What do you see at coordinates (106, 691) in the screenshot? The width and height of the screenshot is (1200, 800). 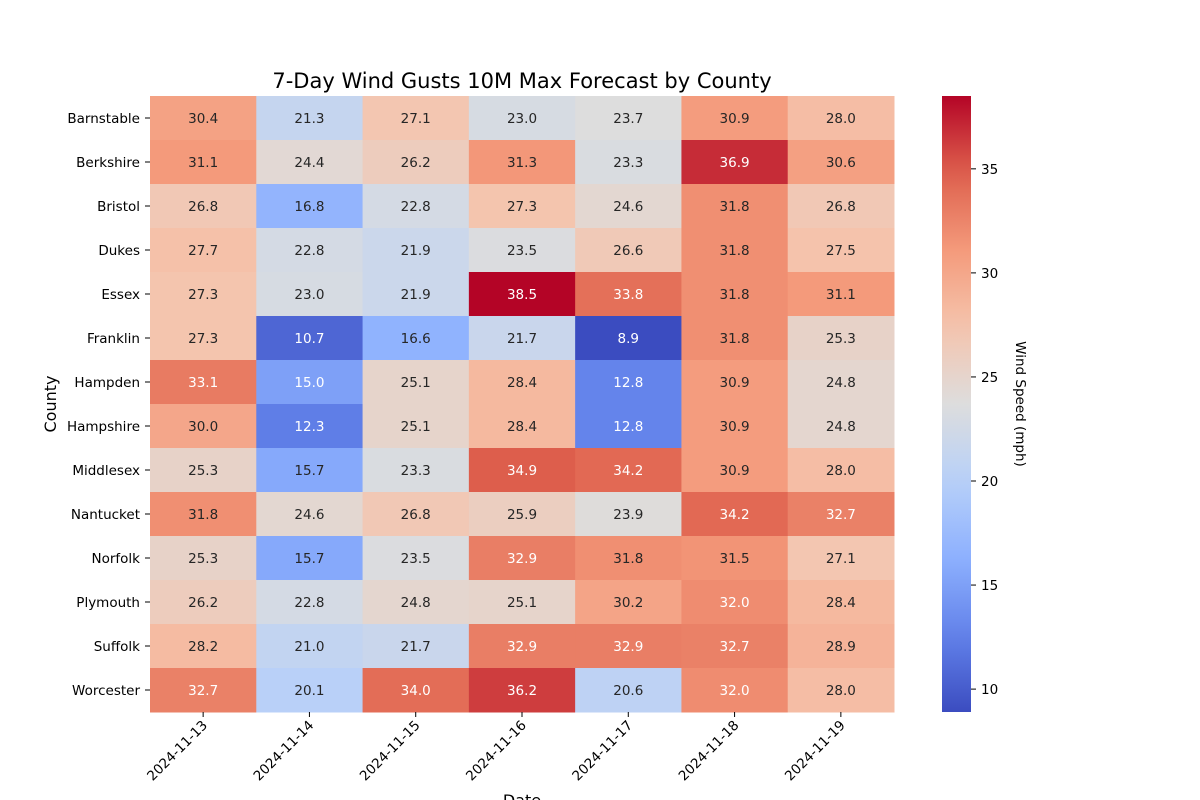 I see `y-tick-label: Worcester` at bounding box center [106, 691].